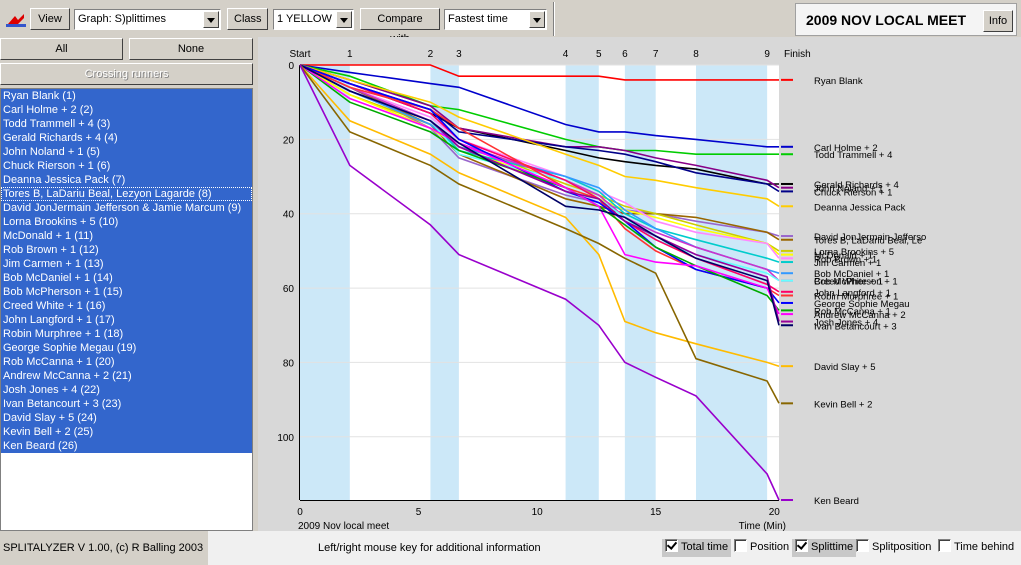 The width and height of the screenshot is (1021, 565). I want to click on runner-list-item: Ivan Betancourt + 3 (23), so click(126, 404).